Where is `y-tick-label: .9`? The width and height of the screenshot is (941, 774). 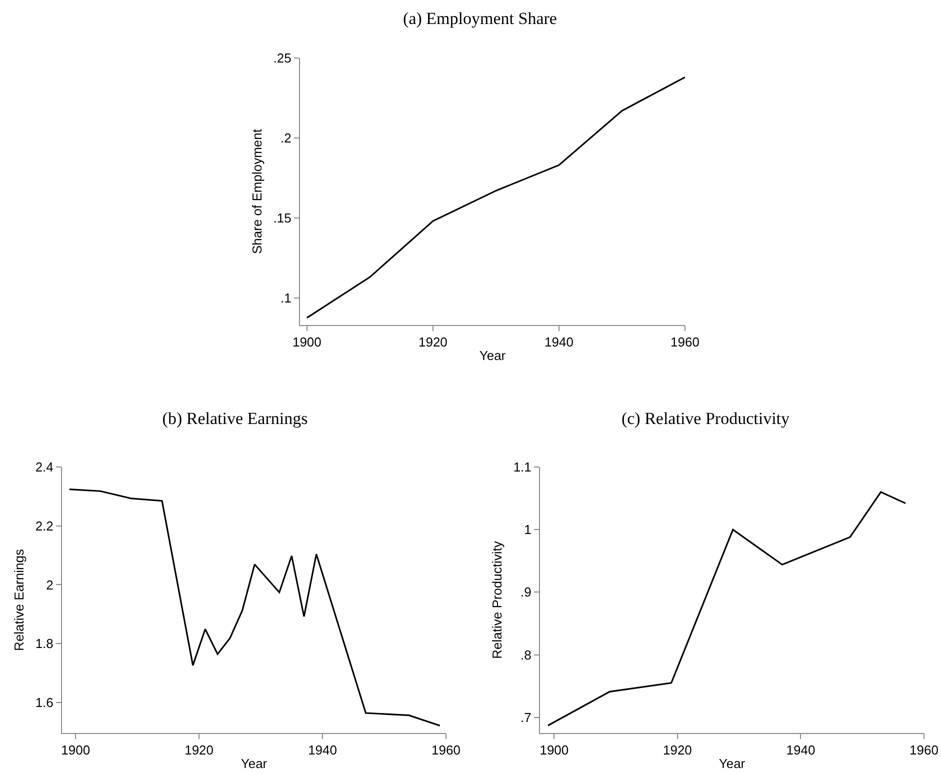 y-tick-label: .9 is located at coordinates (526, 592).